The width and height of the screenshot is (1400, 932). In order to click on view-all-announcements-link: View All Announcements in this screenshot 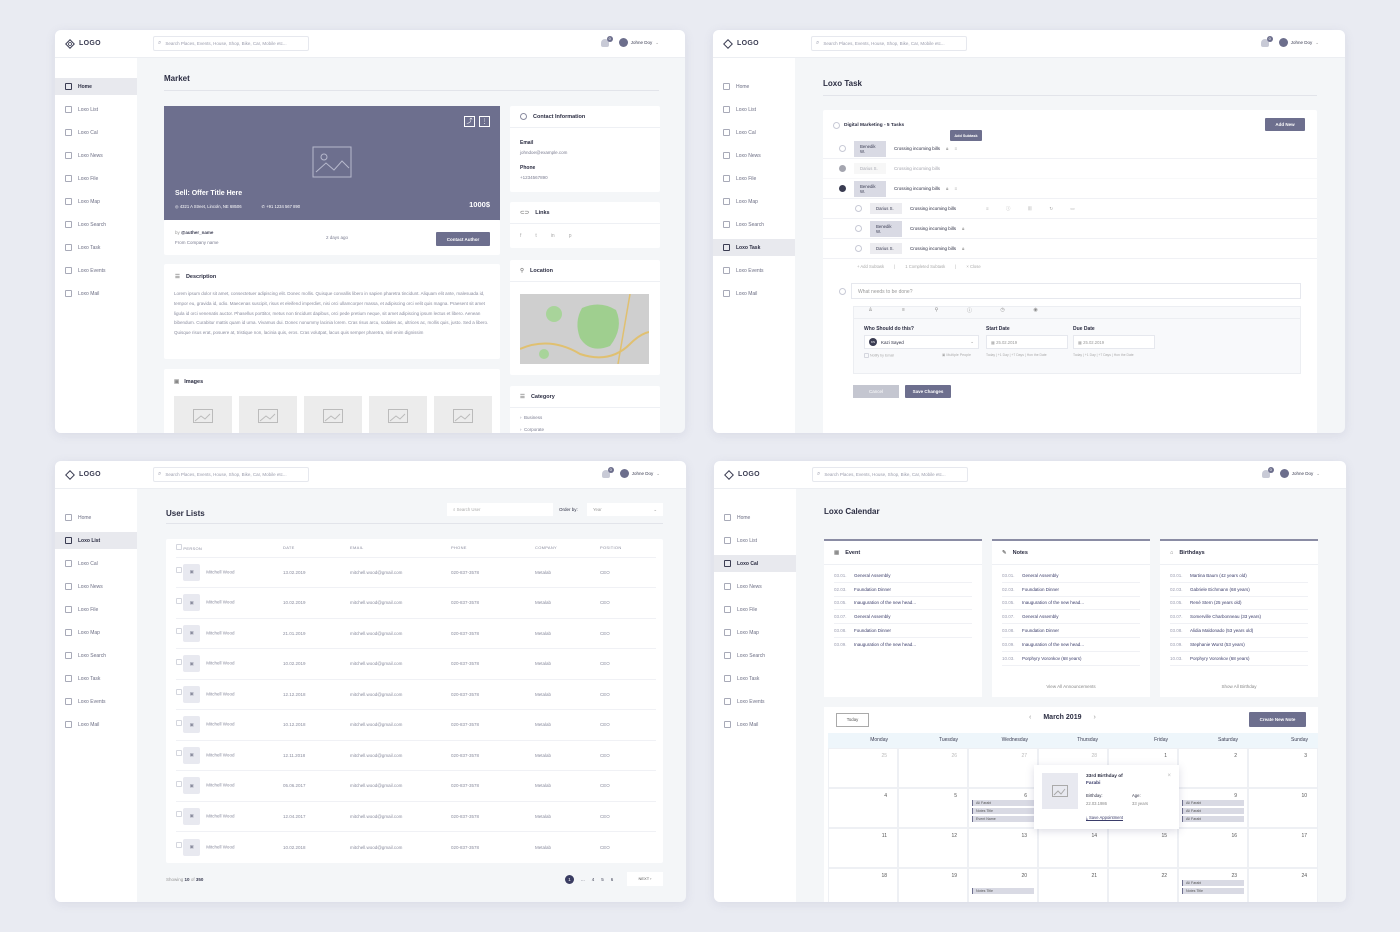, I will do `click(1071, 686)`.